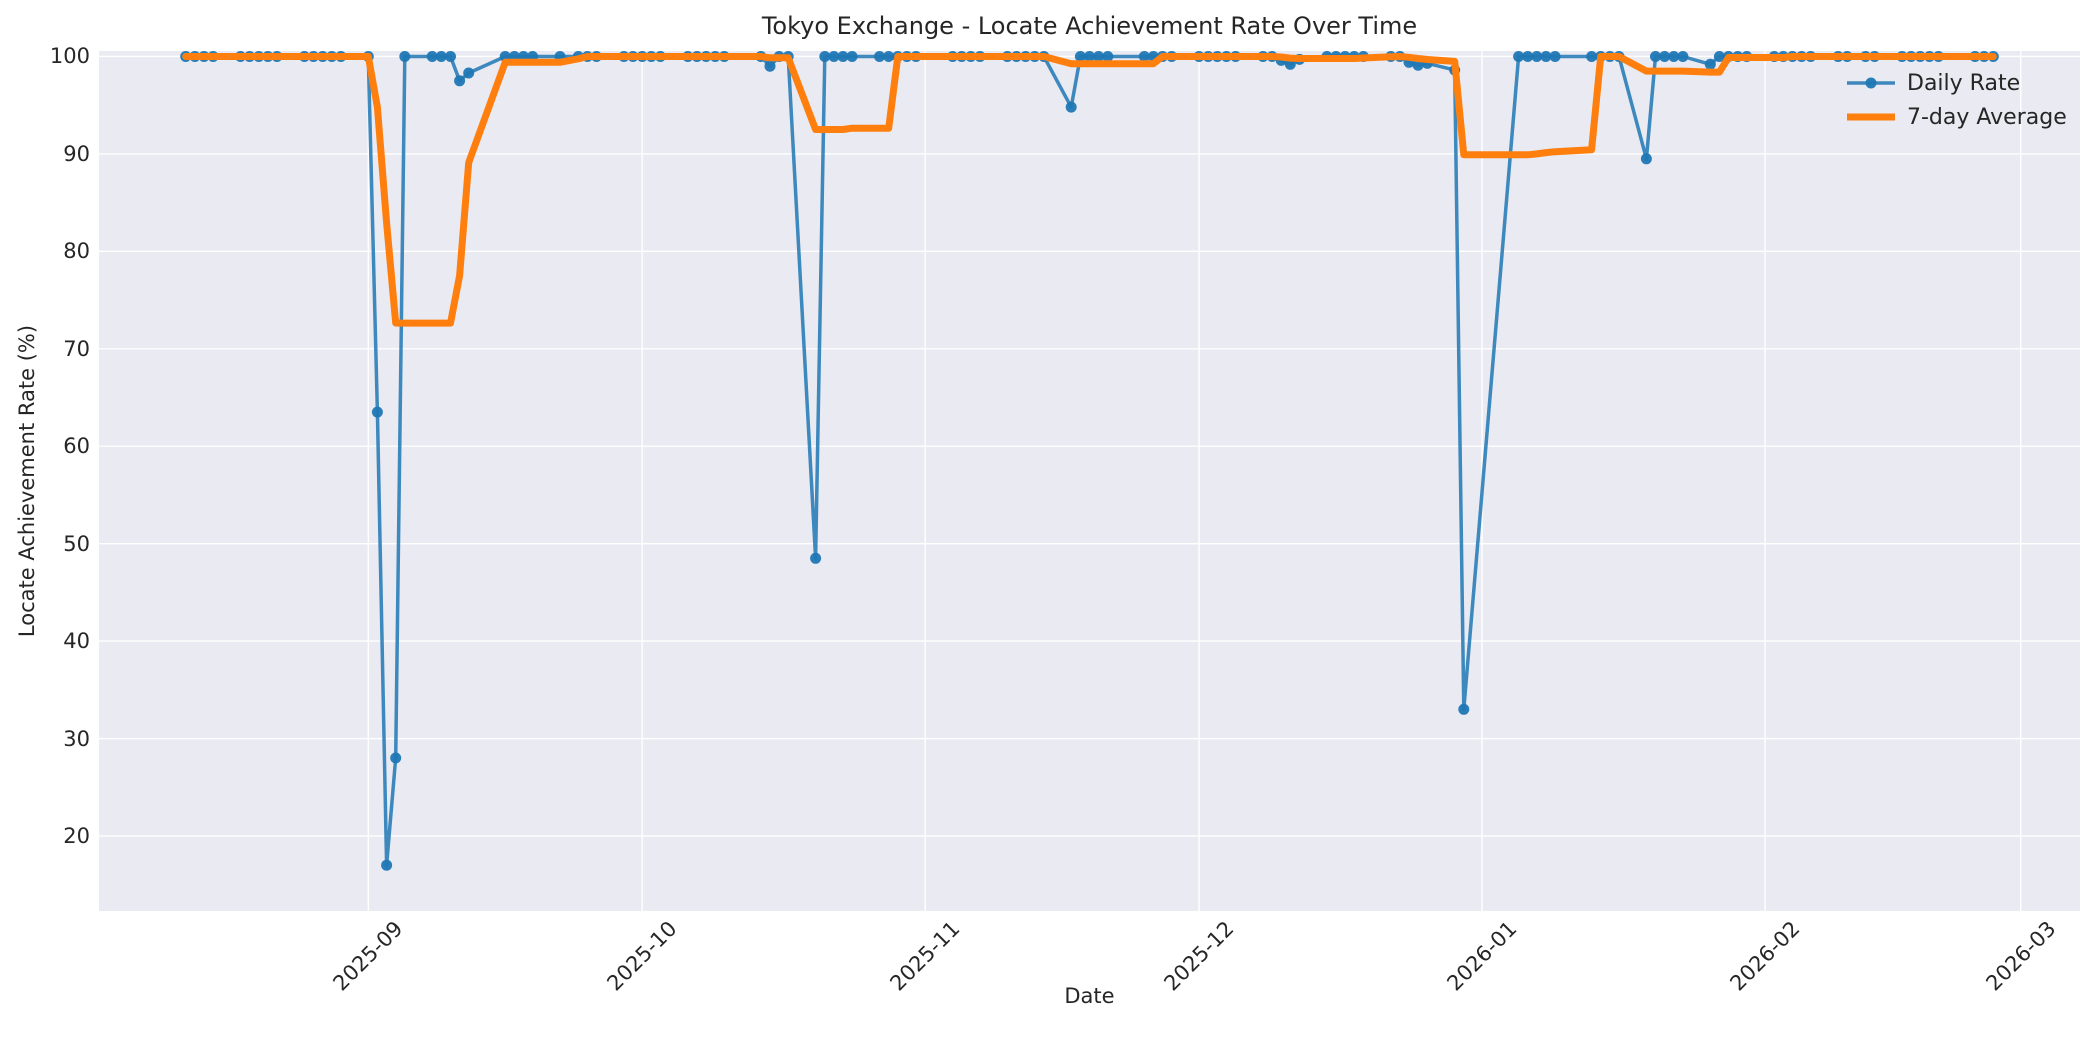 The image size is (2100, 1050). What do you see at coordinates (76, 738) in the screenshot?
I see `y-tick-label: 30` at bounding box center [76, 738].